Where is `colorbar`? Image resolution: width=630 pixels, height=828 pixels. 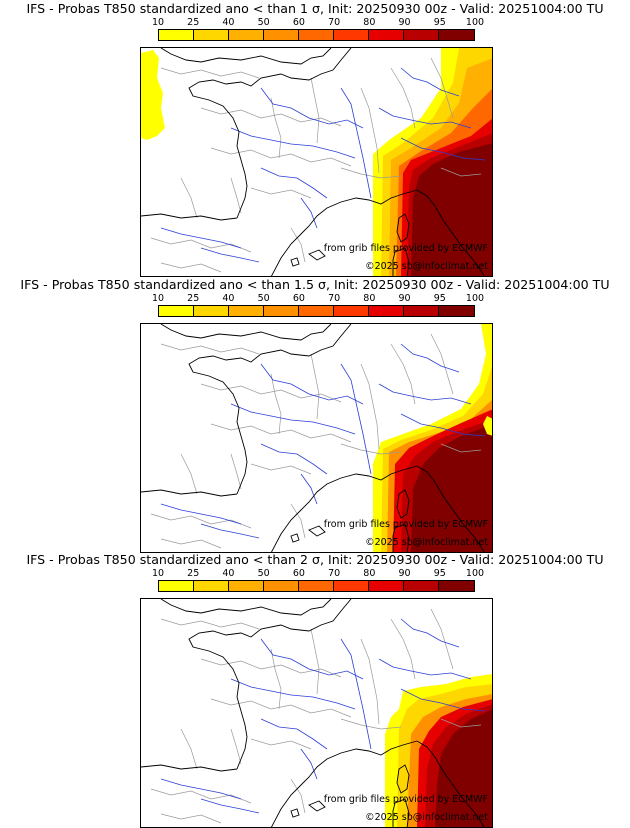 colorbar is located at coordinates (316, 35).